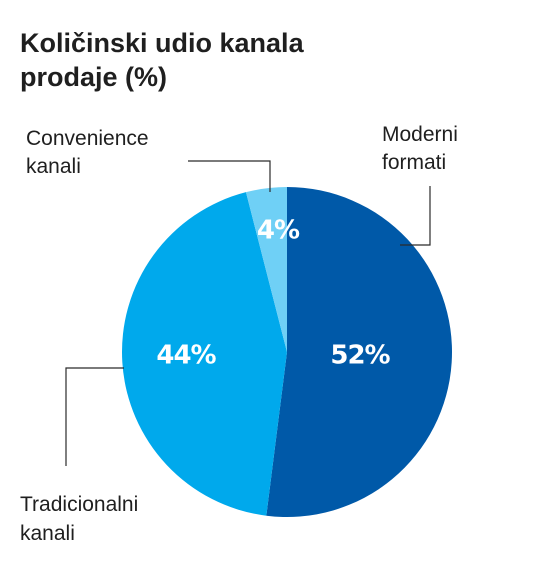 The height and width of the screenshot is (565, 535). Describe the element at coordinates (87, 152) in the screenshot. I see `callout-label-2: Convenience kanali` at that location.